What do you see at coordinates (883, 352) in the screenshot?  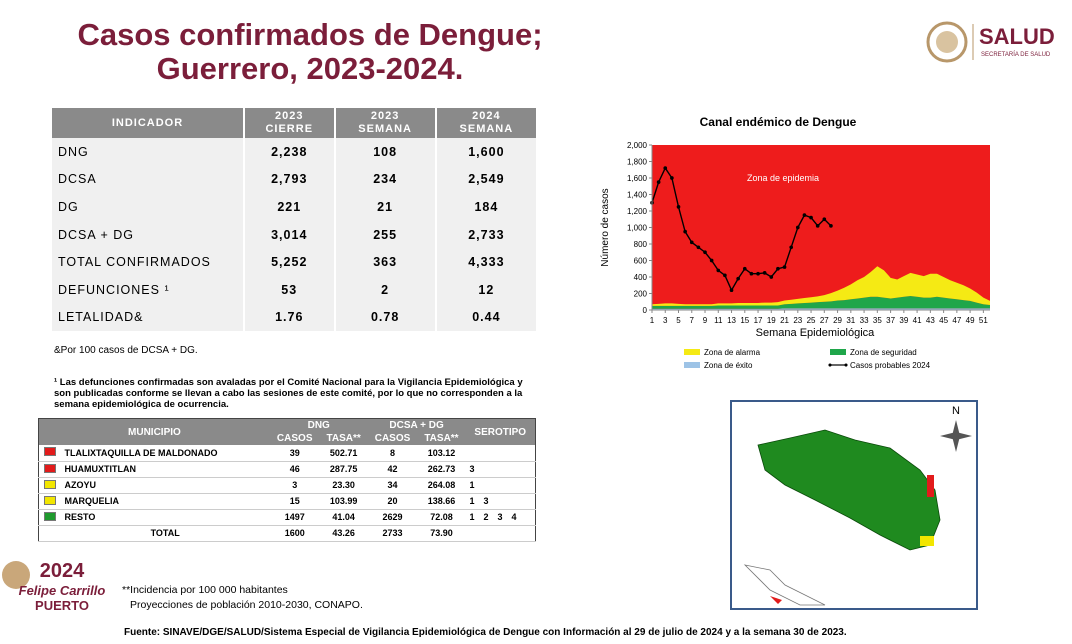 I see `legend-label: Zona de seguridad` at bounding box center [883, 352].